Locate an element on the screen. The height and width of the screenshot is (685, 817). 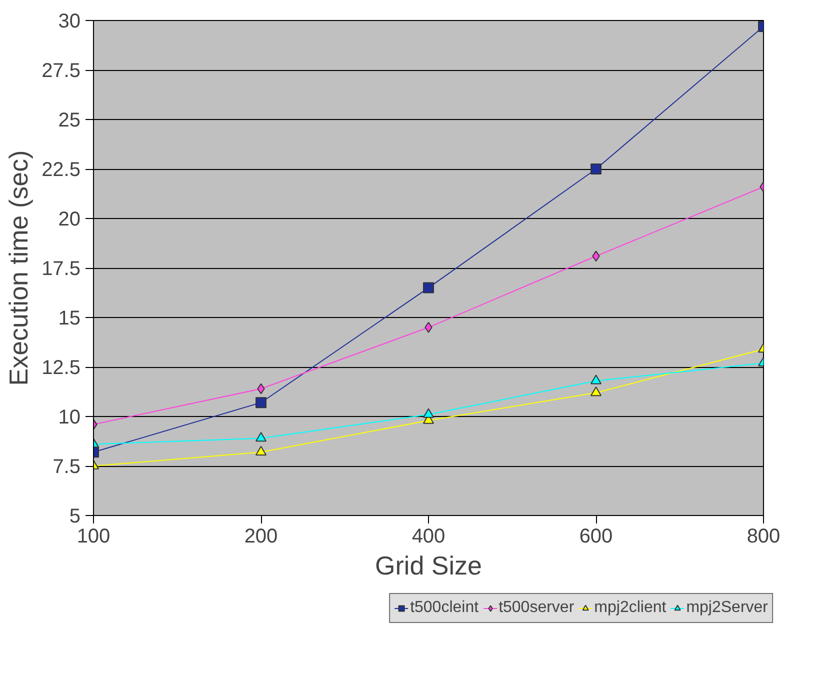
x-tick-label: 800 is located at coordinates (763, 537).